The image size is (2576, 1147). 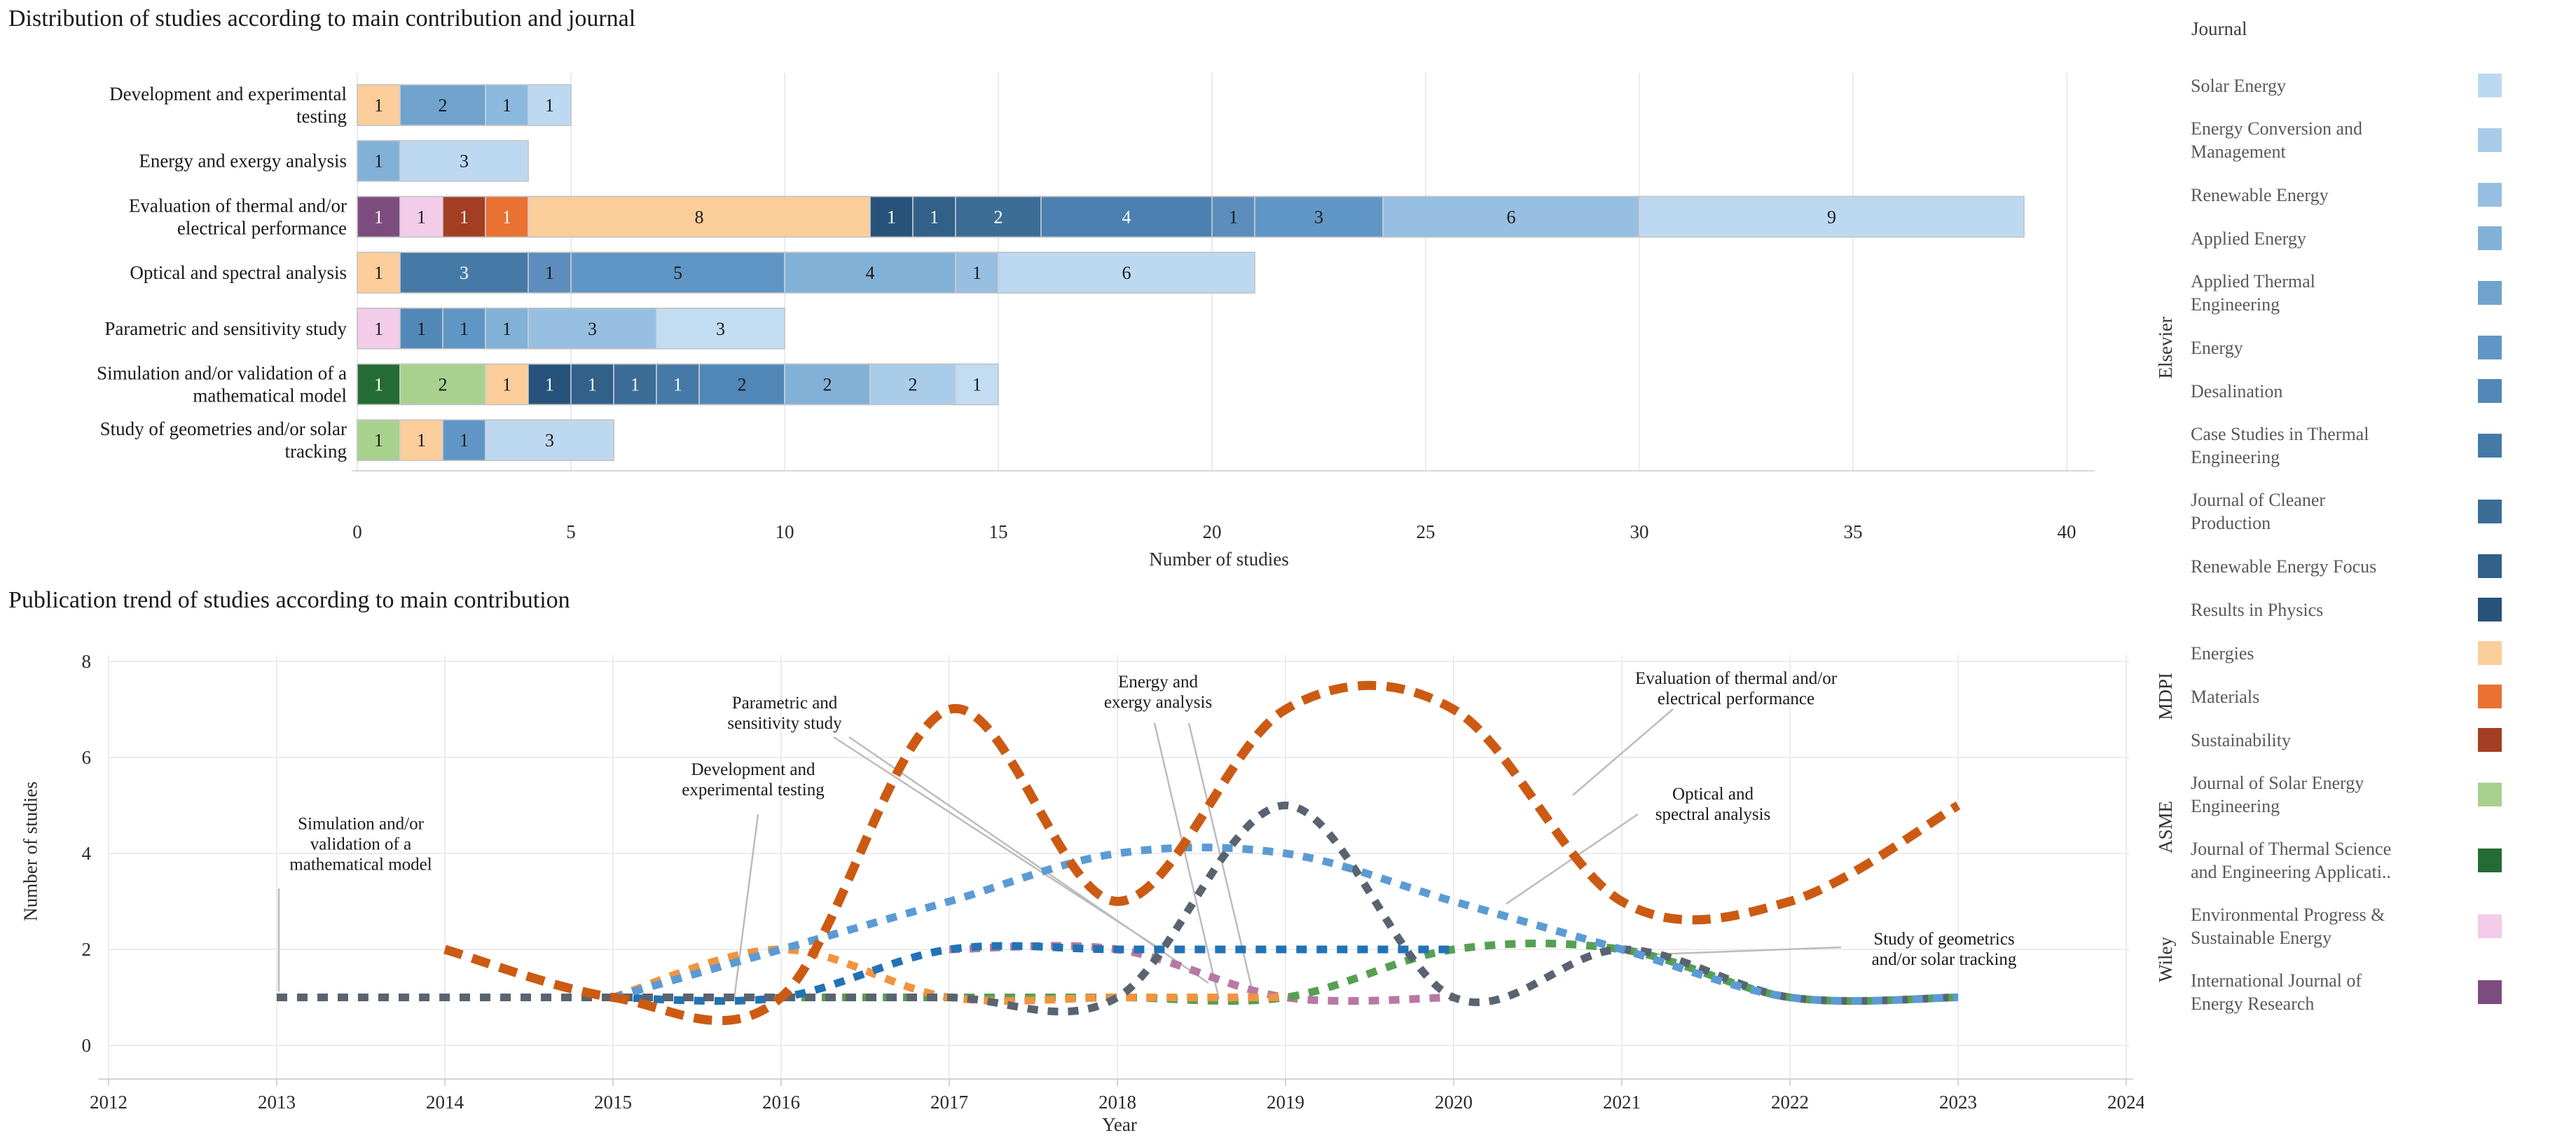 I want to click on legend-item-label: Desalination, so click(x=2237, y=391).